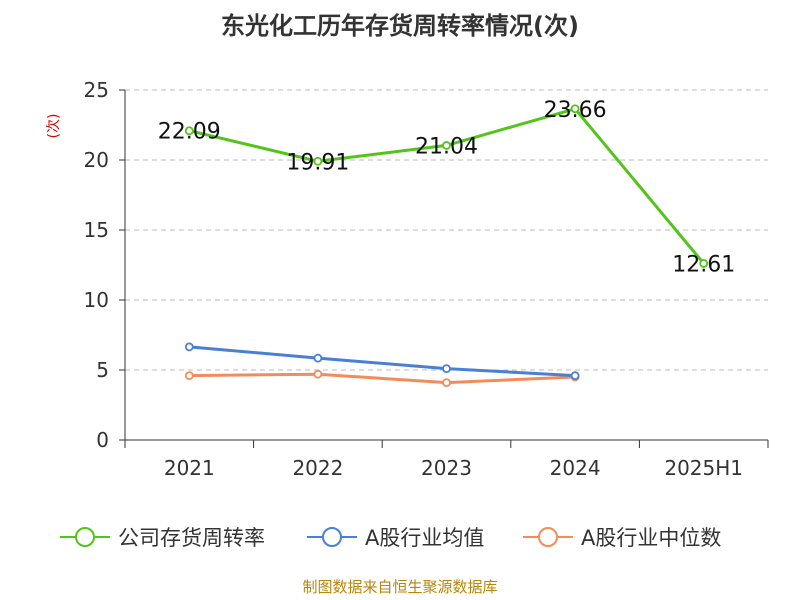  I want to click on x-tick-label: 2023, so click(446, 468).